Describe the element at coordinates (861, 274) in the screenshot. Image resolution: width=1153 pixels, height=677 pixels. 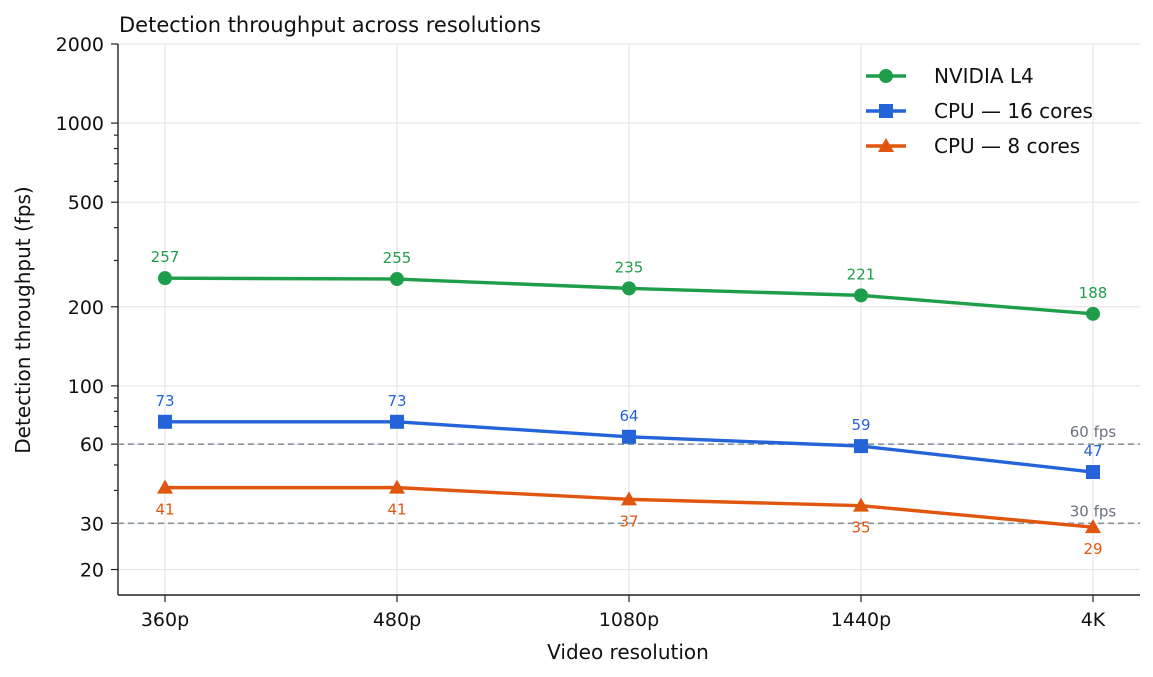
I see `data-label: 221` at that location.